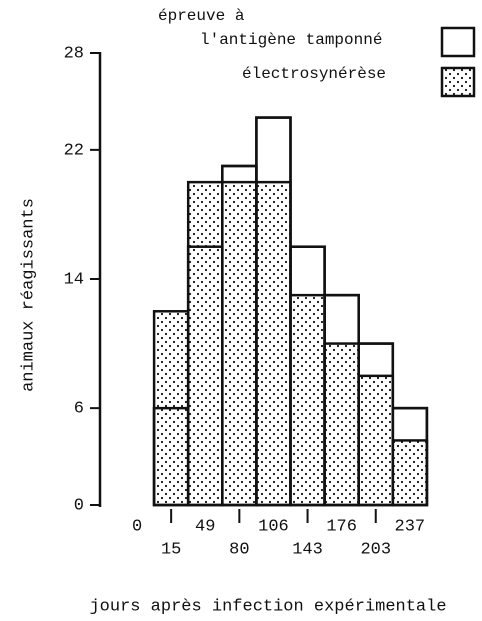  Describe the element at coordinates (79, 409) in the screenshot. I see `y-tick-label: 6` at that location.